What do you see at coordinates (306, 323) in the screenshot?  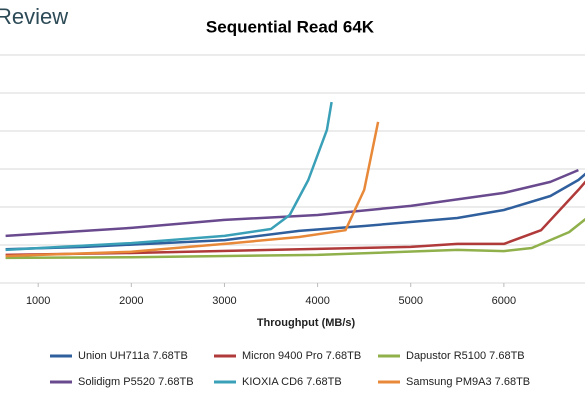 I see `x-axis-label: Throughput (MB/s)` at bounding box center [306, 323].